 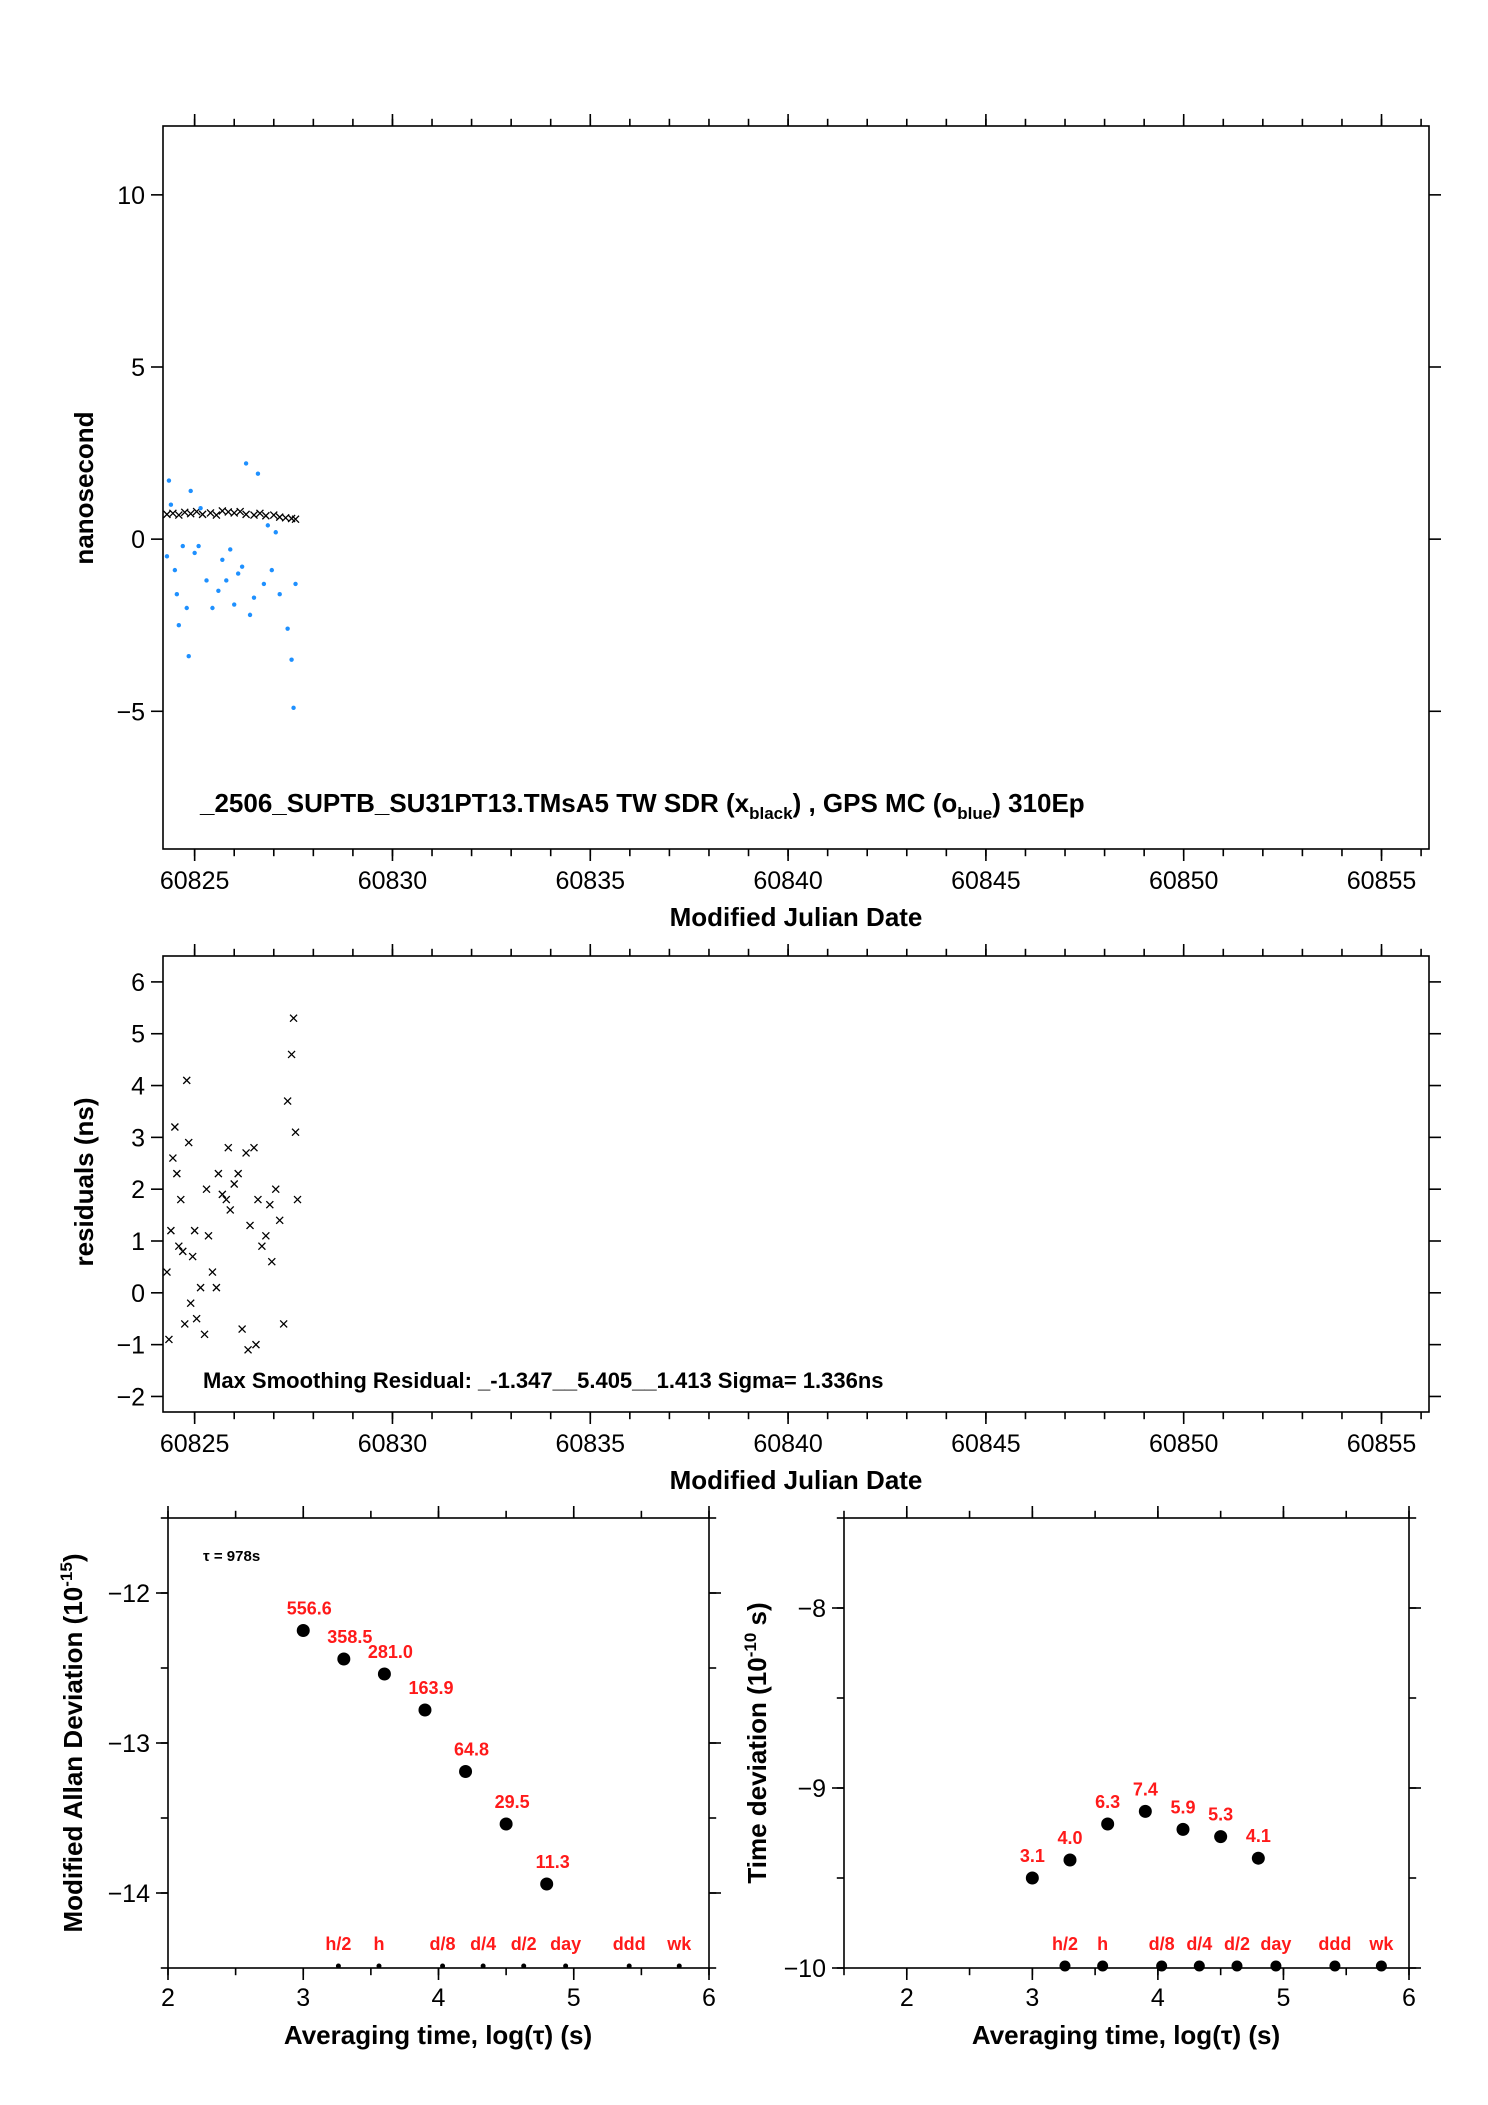 I want to click on y-tick-label: −13, so click(x=129, y=1744).